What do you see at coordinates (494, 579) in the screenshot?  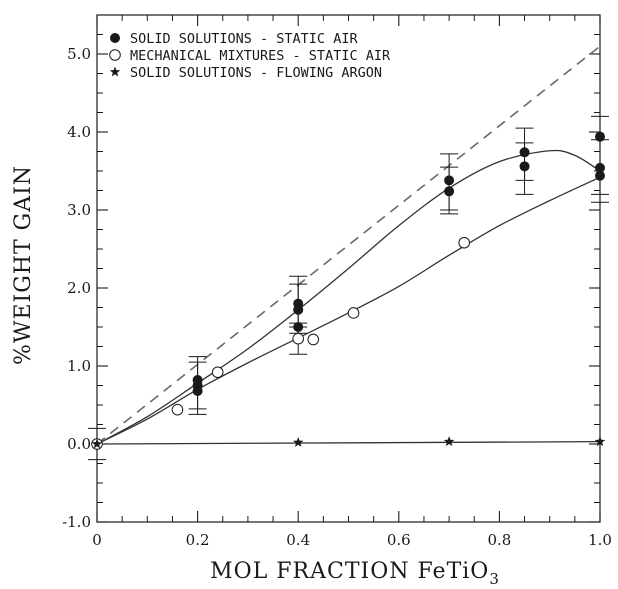 I see `x-axis-title-subscript: 3` at bounding box center [494, 579].